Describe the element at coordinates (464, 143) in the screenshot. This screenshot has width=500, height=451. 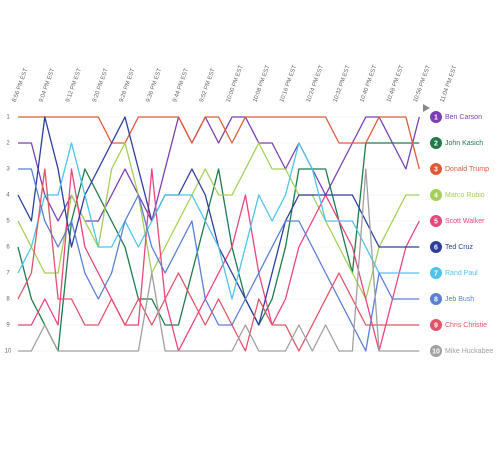
I see `legend-label: John Kasich` at that location.